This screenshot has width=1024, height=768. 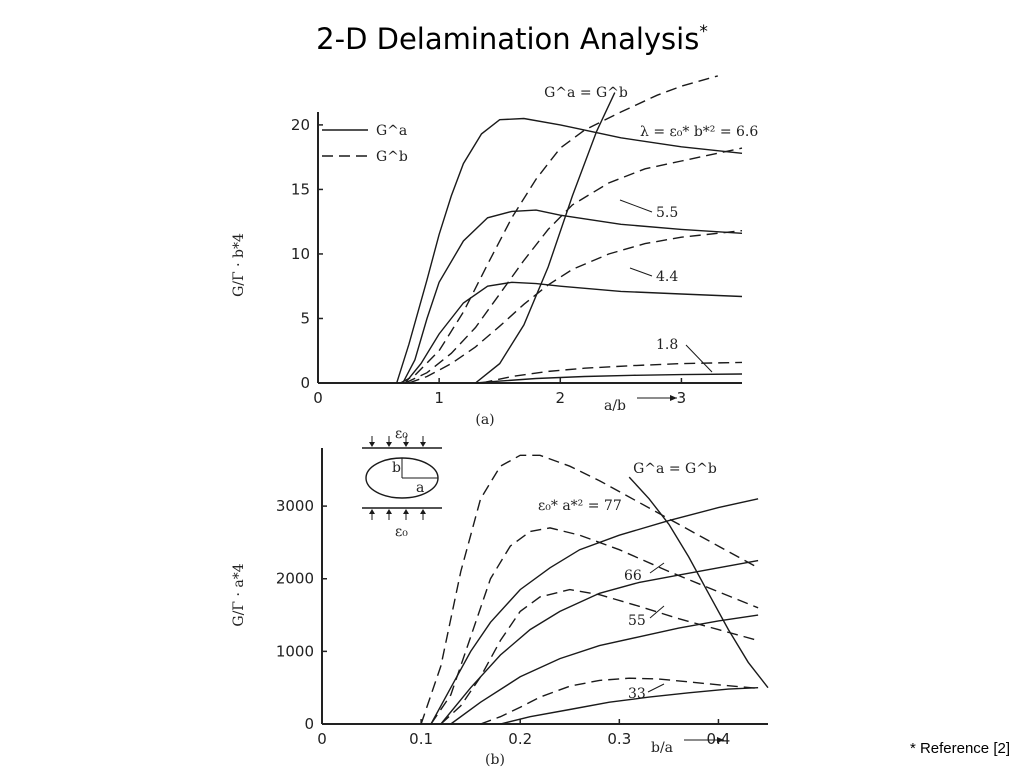 I want to click on param-label: 4.4, so click(x=667, y=277).